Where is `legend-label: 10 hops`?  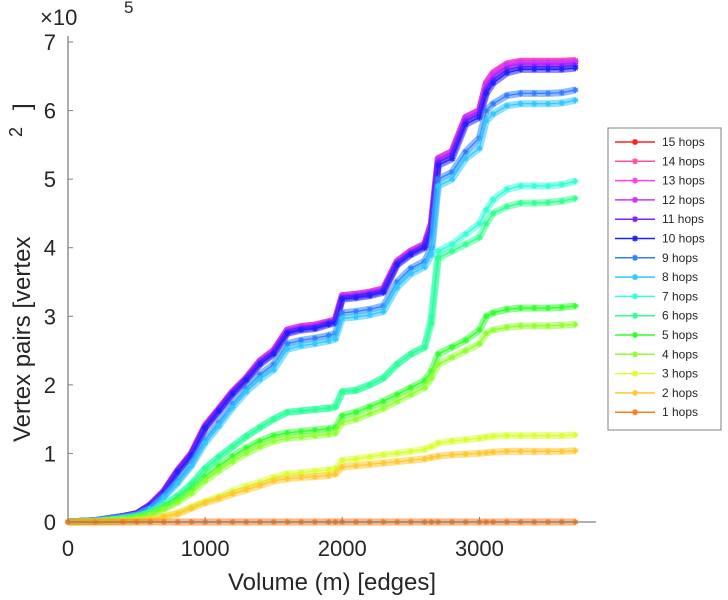 legend-label: 10 hops is located at coordinates (683, 239).